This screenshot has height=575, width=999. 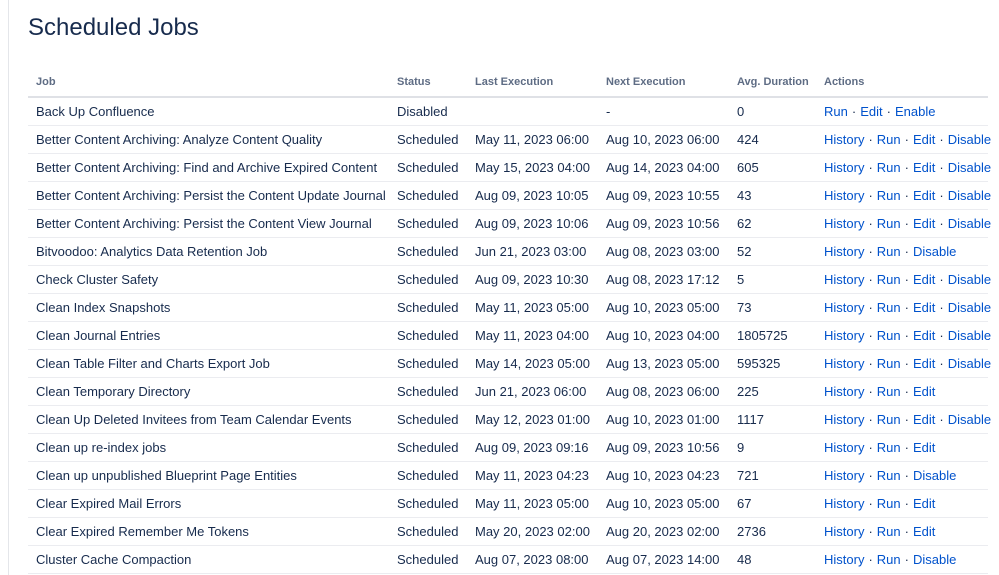 I want to click on column-header: Avg. Duration, so click(x=772, y=83).